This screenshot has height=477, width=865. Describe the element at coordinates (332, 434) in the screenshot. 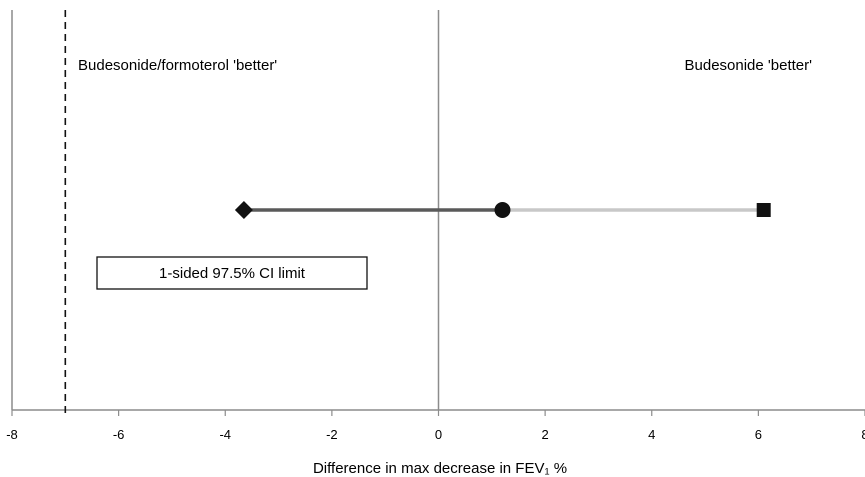

I see `x-tick-label: -2` at that location.